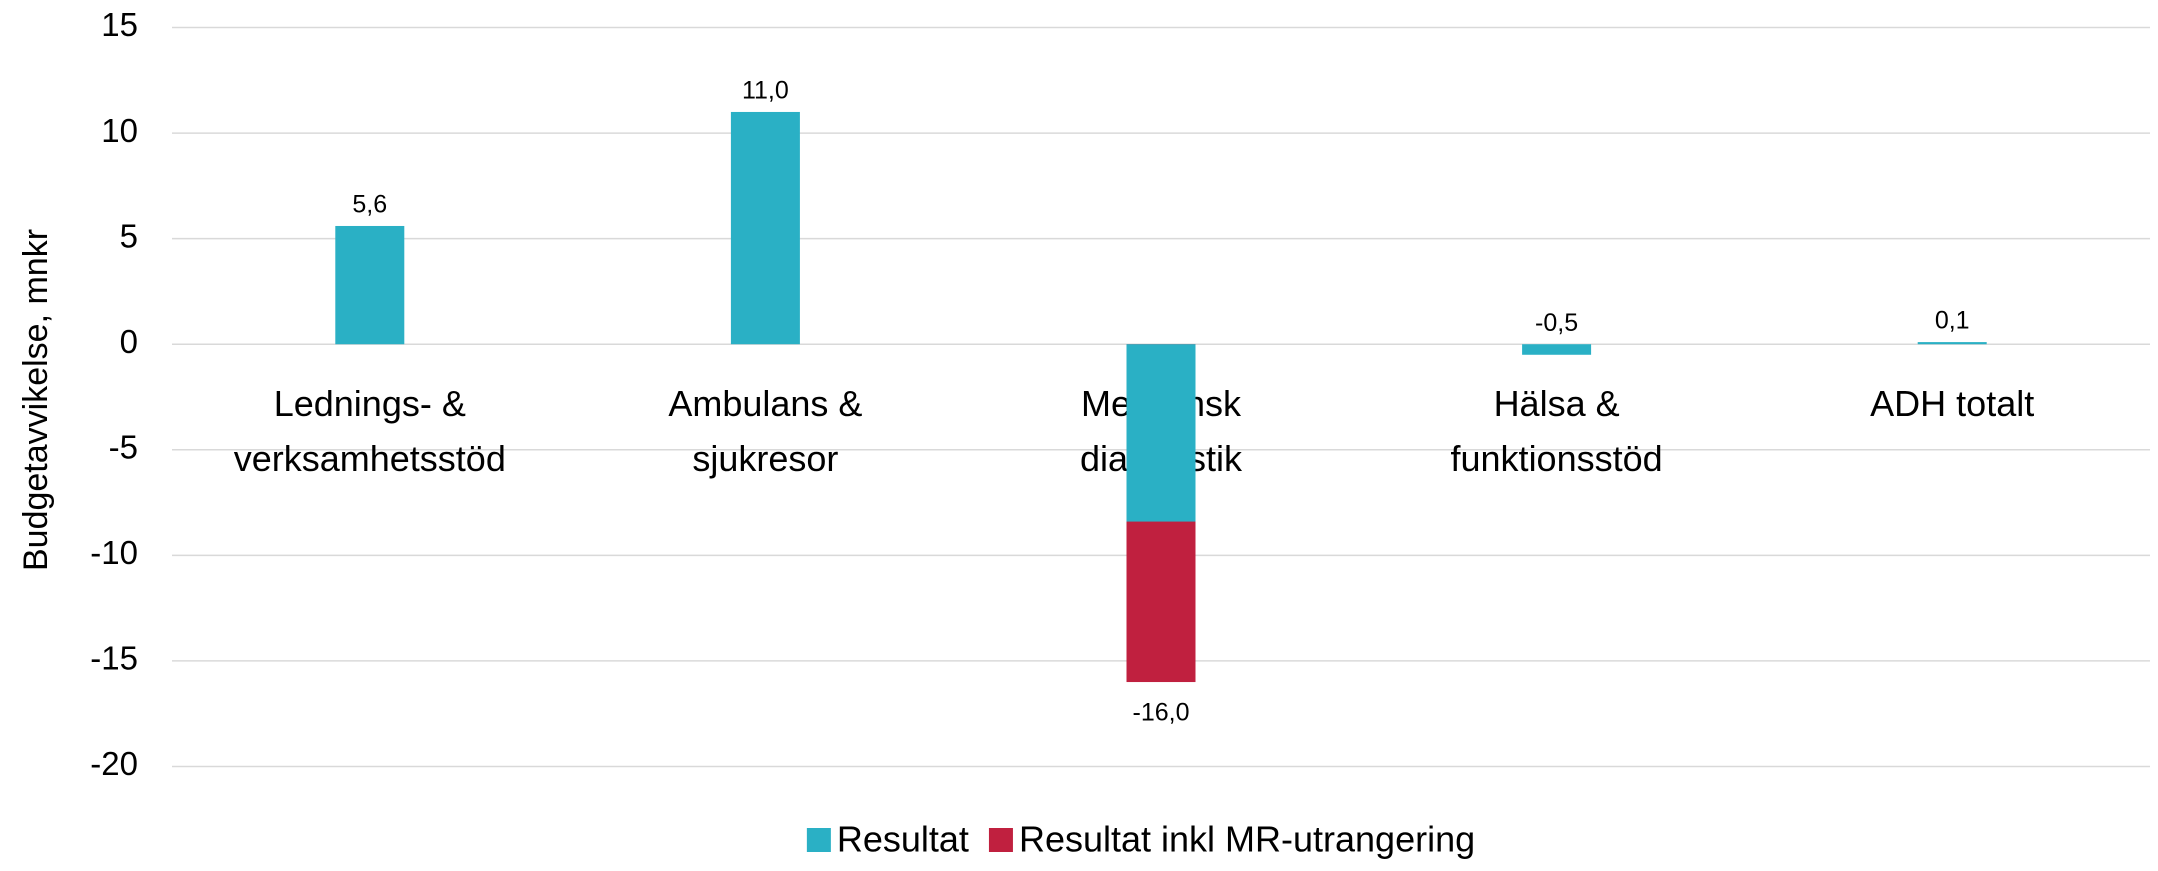  Describe the element at coordinates (36, 400) in the screenshot. I see `y-axis-label: Budgetavvikelse, mnkr` at that location.